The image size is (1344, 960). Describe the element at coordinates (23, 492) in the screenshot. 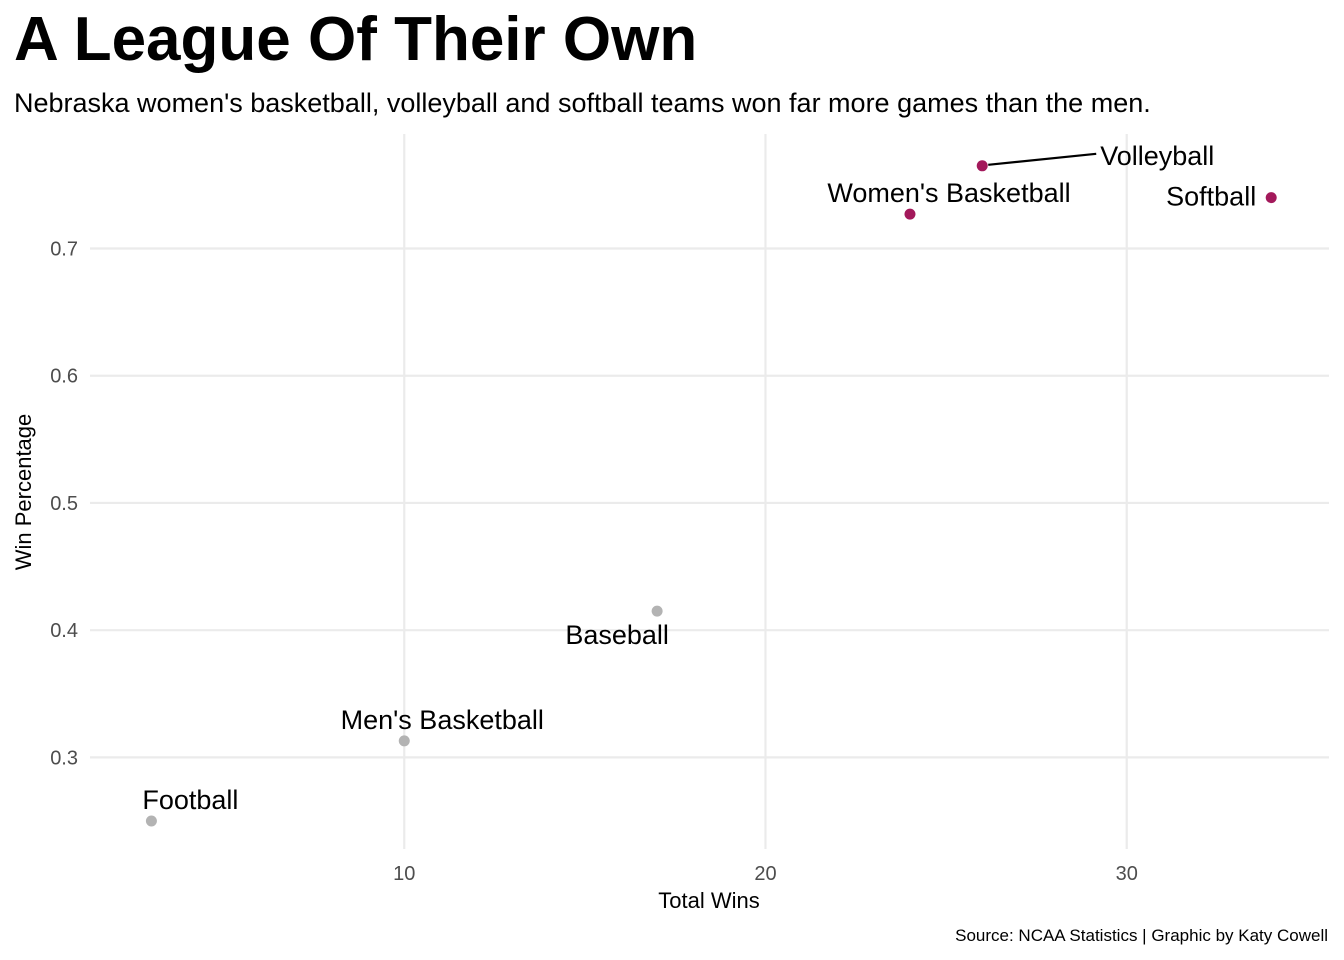

I see `y-axis-title: Win Percentage` at that location.